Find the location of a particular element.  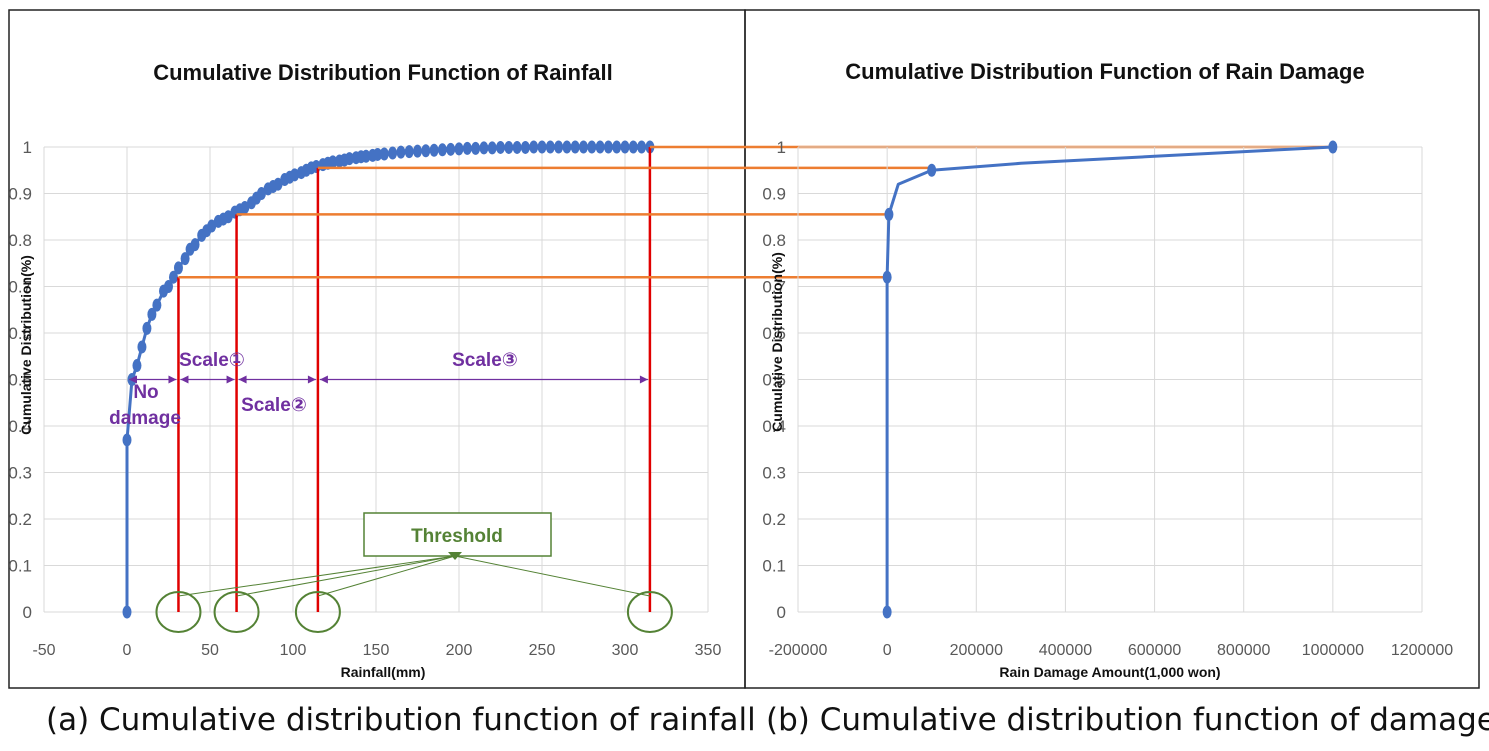

rainfall-y-tick-labels: 0 0.1 0.2 0.3 0.4 0.5 0.6 0.7 0.8 0.9 1 is located at coordinates (20, 380).